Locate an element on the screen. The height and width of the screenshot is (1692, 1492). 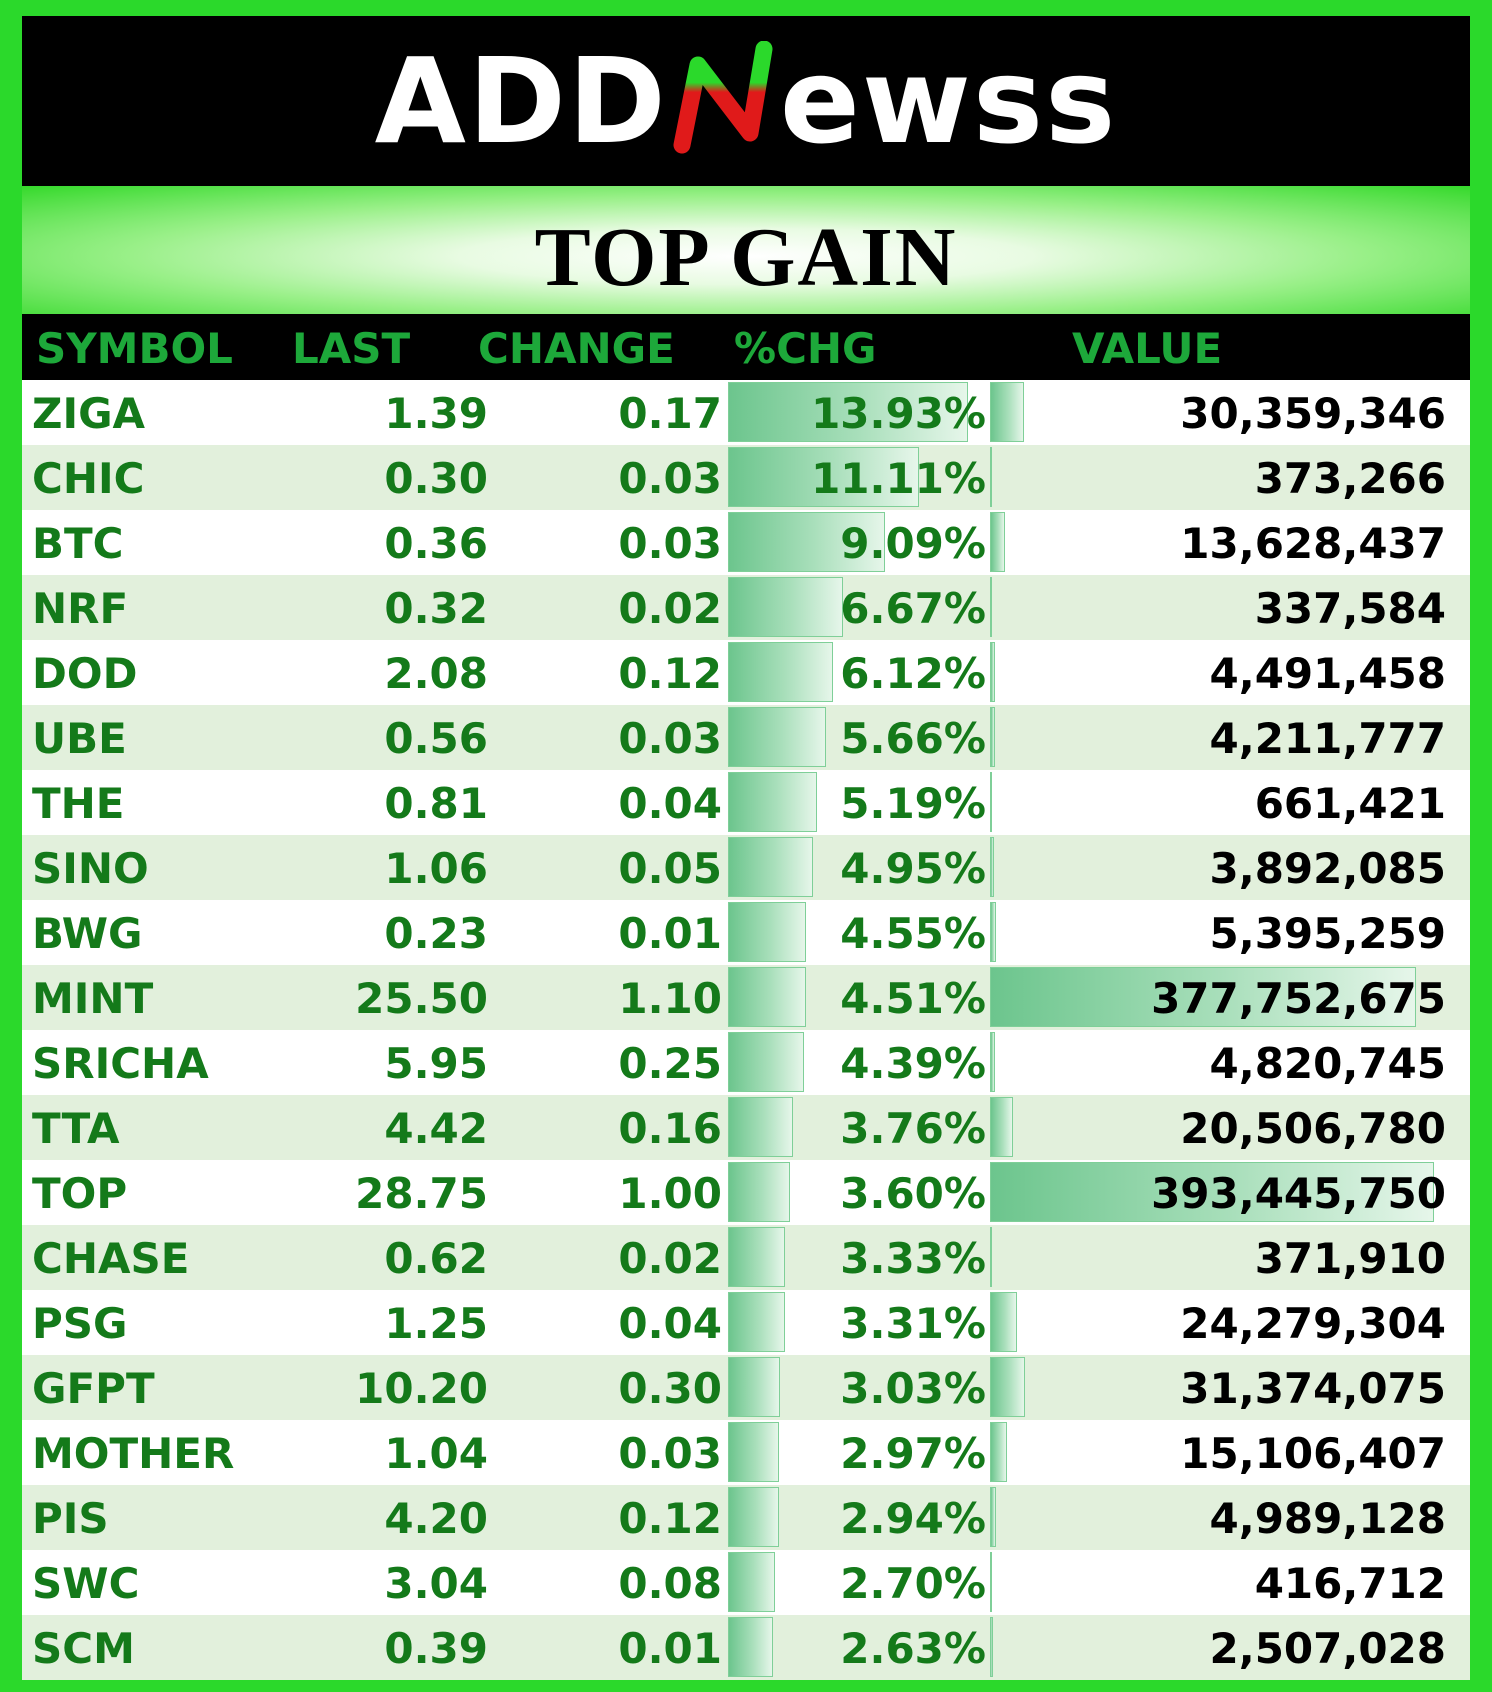
pct-change-cell: 5.66% is located at coordinates (913, 738).